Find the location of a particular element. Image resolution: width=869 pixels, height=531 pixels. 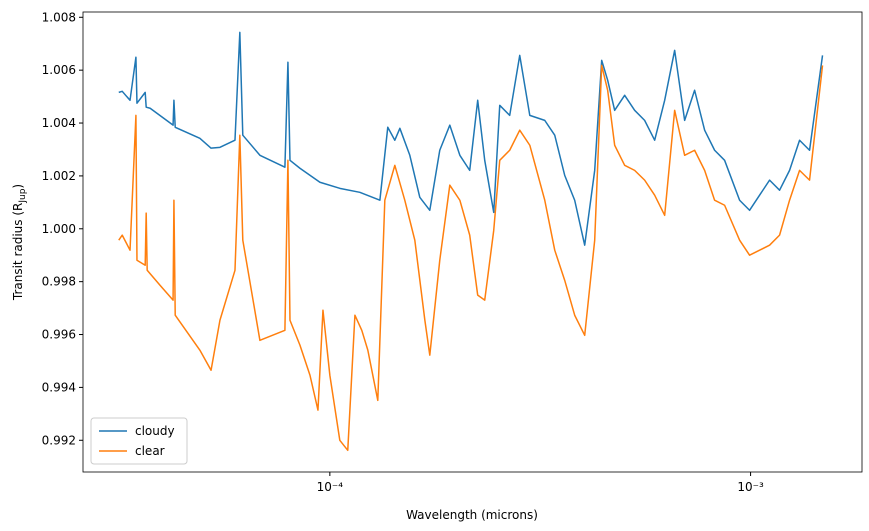

y-tick-label: 1.002 is located at coordinates (59, 176).